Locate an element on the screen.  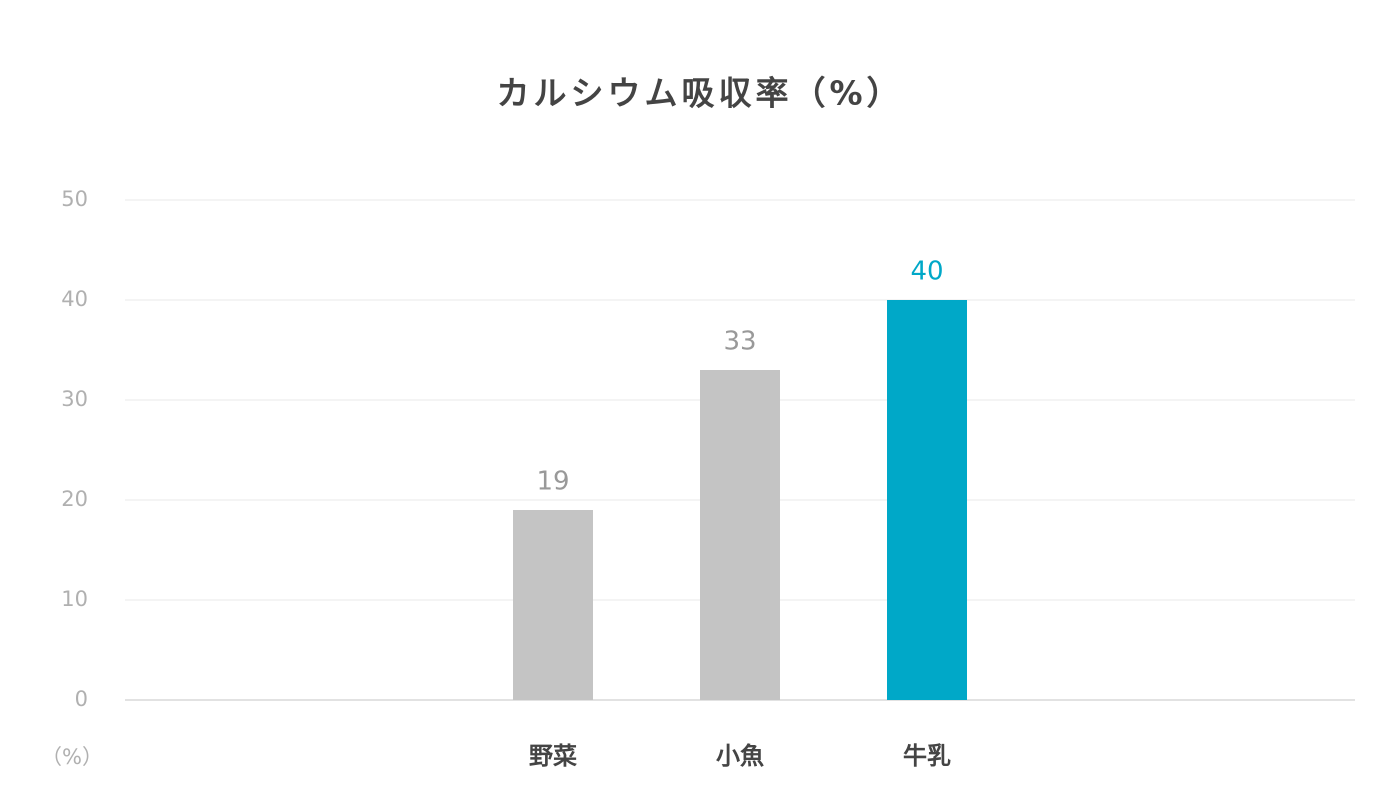
x-tick-label: 野菜 is located at coordinates (553, 756).